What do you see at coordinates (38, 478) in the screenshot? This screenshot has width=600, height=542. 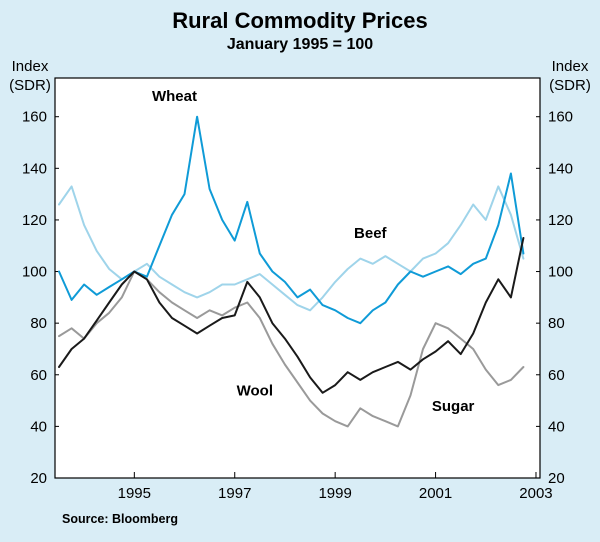 I see `y-axis-tick-label-left: 20` at bounding box center [38, 478].